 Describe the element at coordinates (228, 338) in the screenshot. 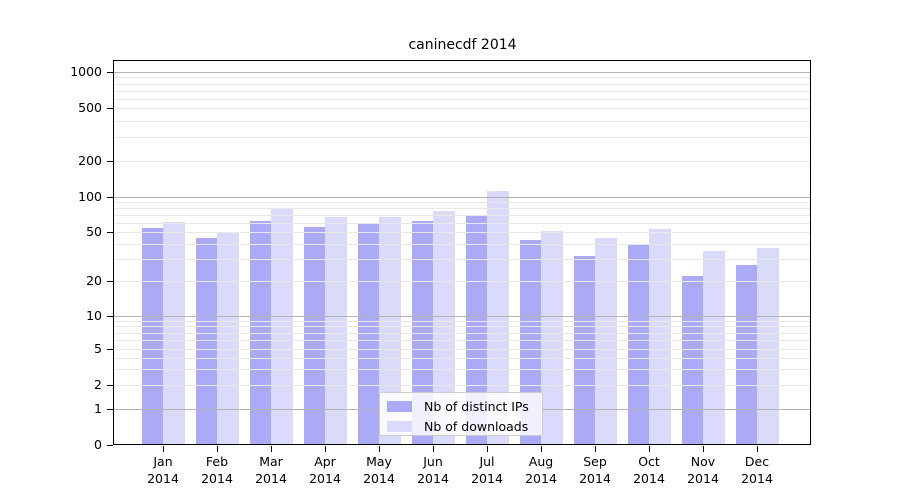

I see `bar-downloads-feb` at that location.